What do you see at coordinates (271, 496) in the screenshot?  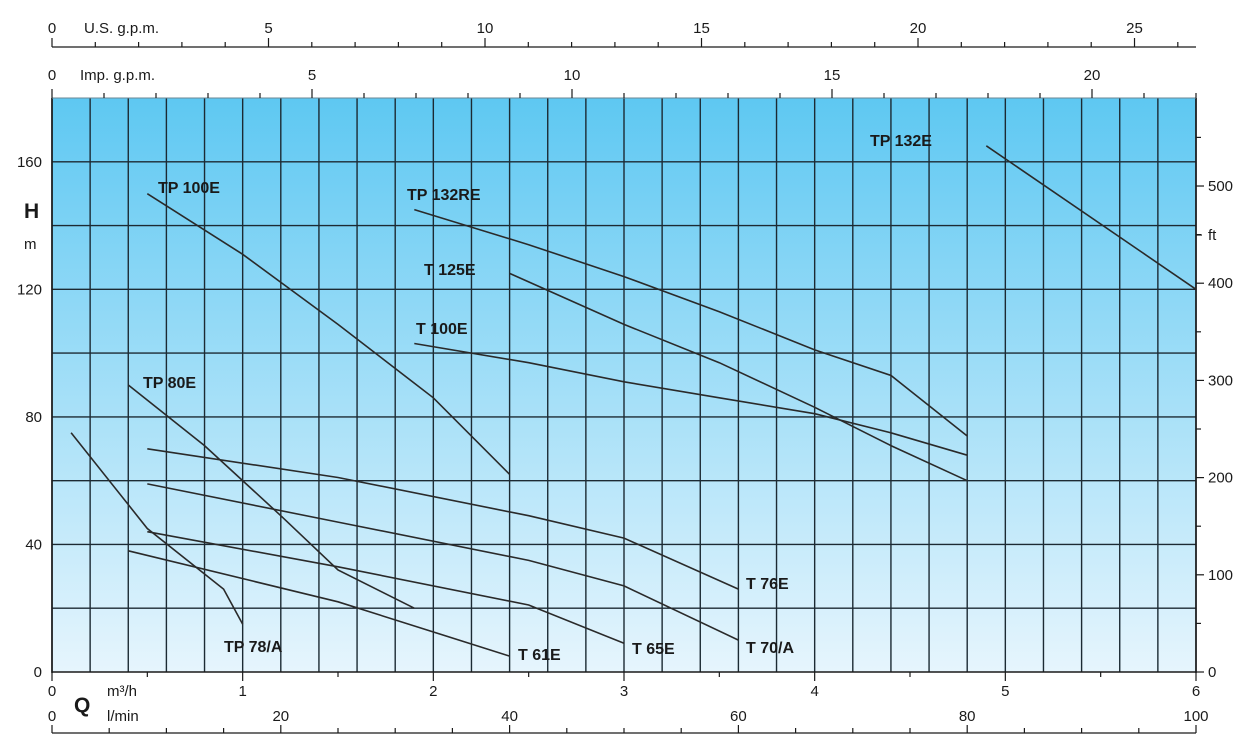 I see `curve-tp-80e` at bounding box center [271, 496].